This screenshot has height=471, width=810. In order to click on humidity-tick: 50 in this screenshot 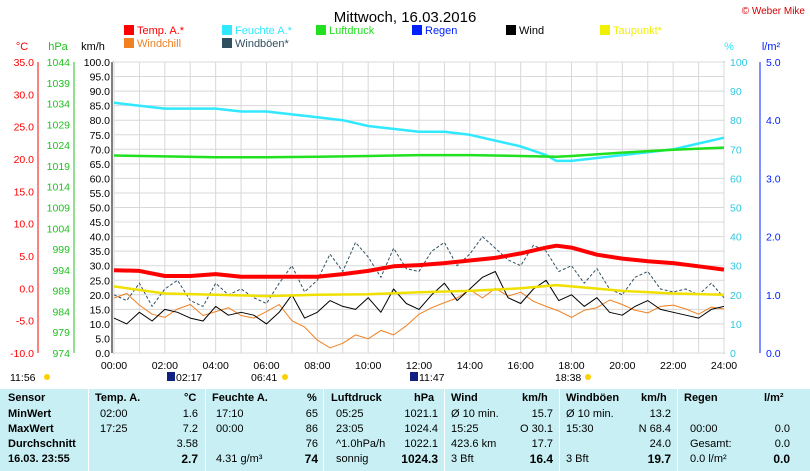, I will do `click(736, 209)`.